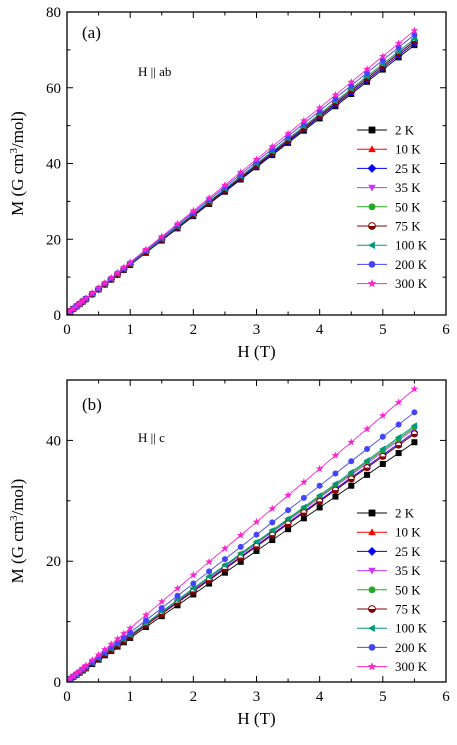 The image size is (457, 745). What do you see at coordinates (130, 330) in the screenshot?
I see `chart-a-x-tick-label-1: 1` at bounding box center [130, 330].